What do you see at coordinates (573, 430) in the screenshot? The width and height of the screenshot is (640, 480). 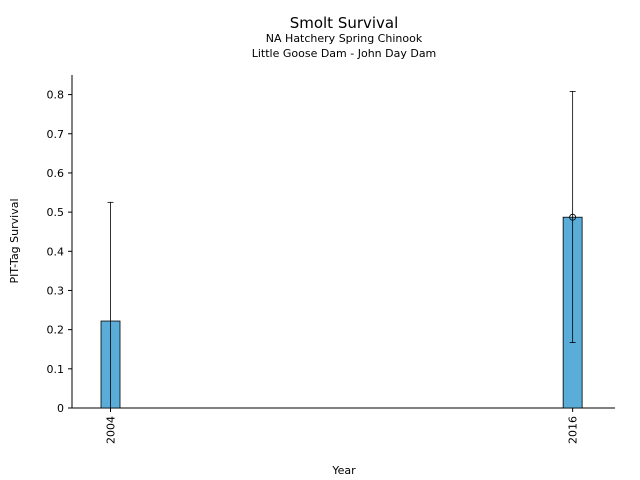 I see `x-tick-label-2016: 2016` at bounding box center [573, 430].